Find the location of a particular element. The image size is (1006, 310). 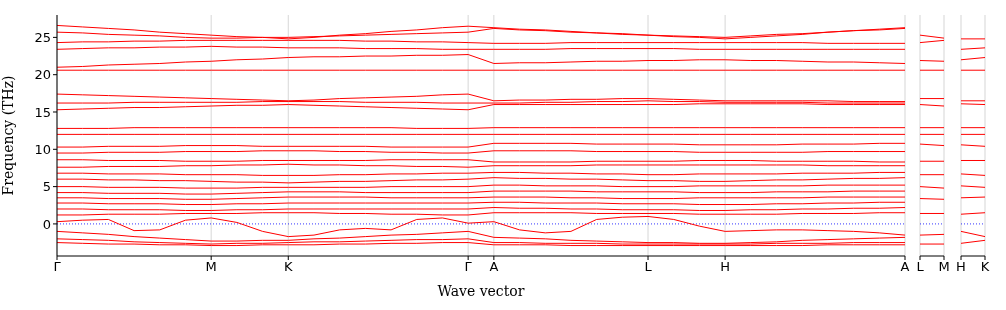

y-tick-label: 0 is located at coordinates (46, 224).